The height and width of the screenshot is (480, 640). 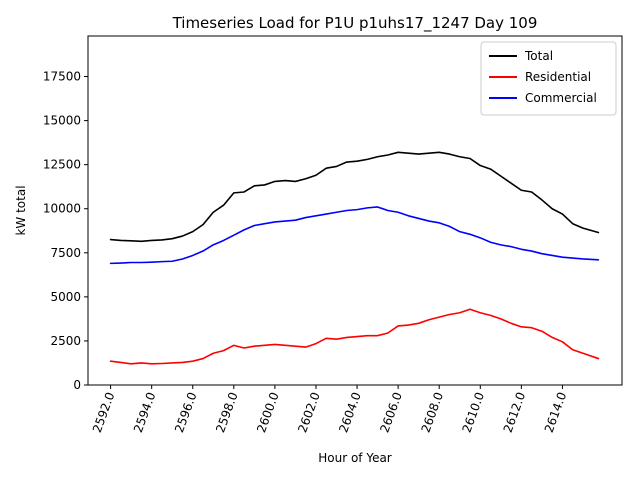 I want to click on x-tick-label: 2614.0, so click(x=556, y=412).